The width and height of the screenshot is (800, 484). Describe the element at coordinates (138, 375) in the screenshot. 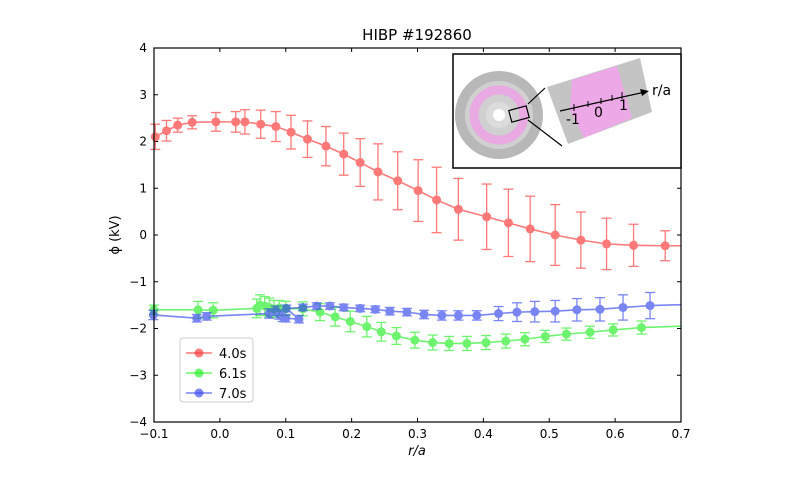

I see `y-tick-label: −3` at that location.